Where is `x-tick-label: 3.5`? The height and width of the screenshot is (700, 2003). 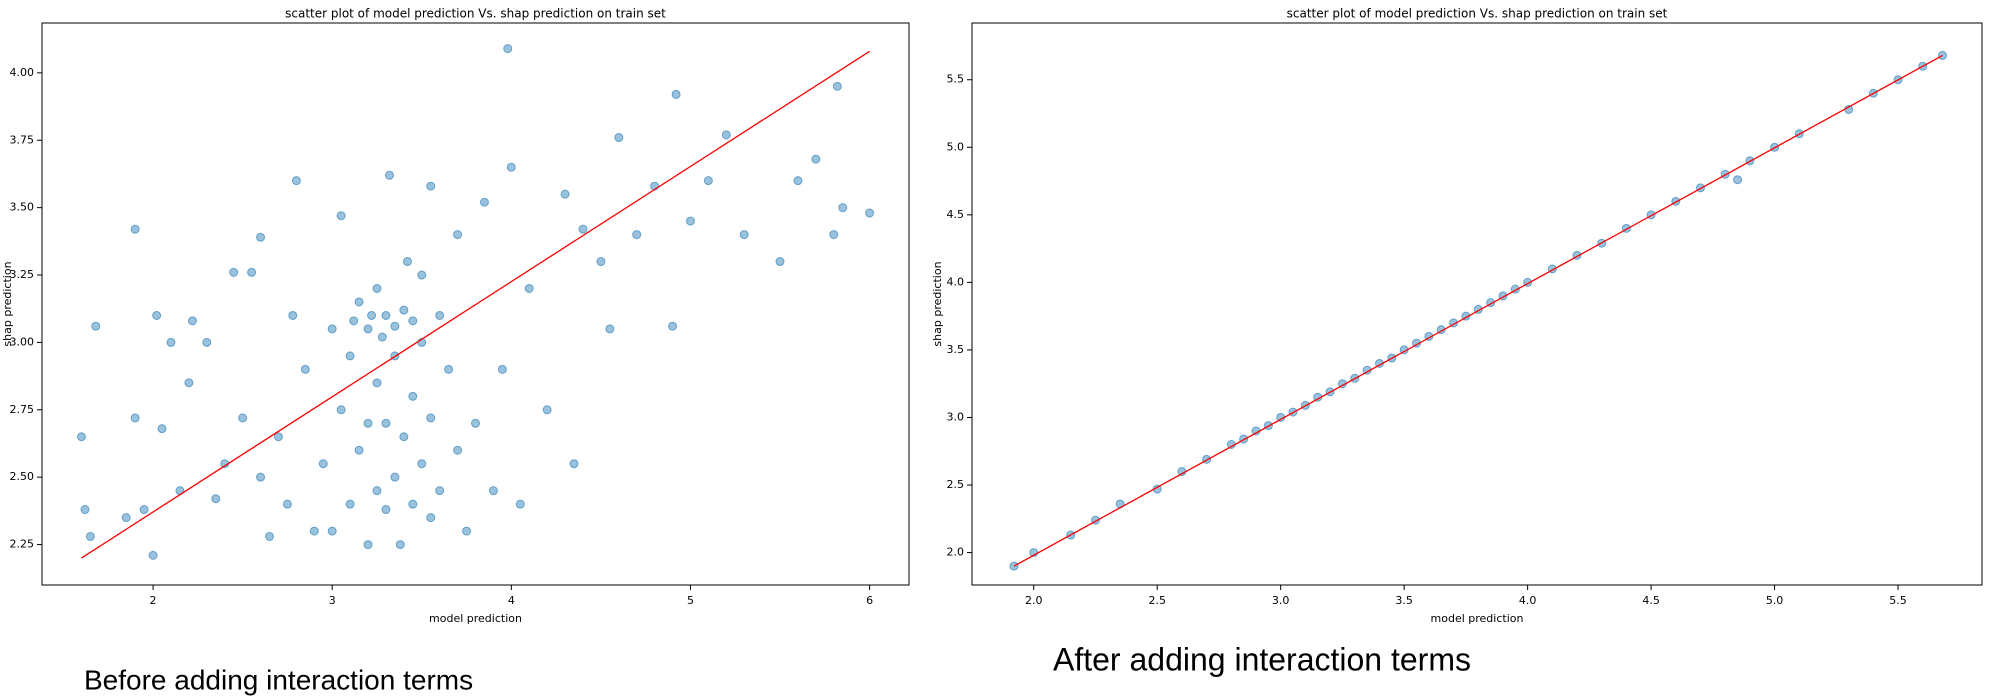
x-tick-label: 3.5 is located at coordinates (1404, 600).